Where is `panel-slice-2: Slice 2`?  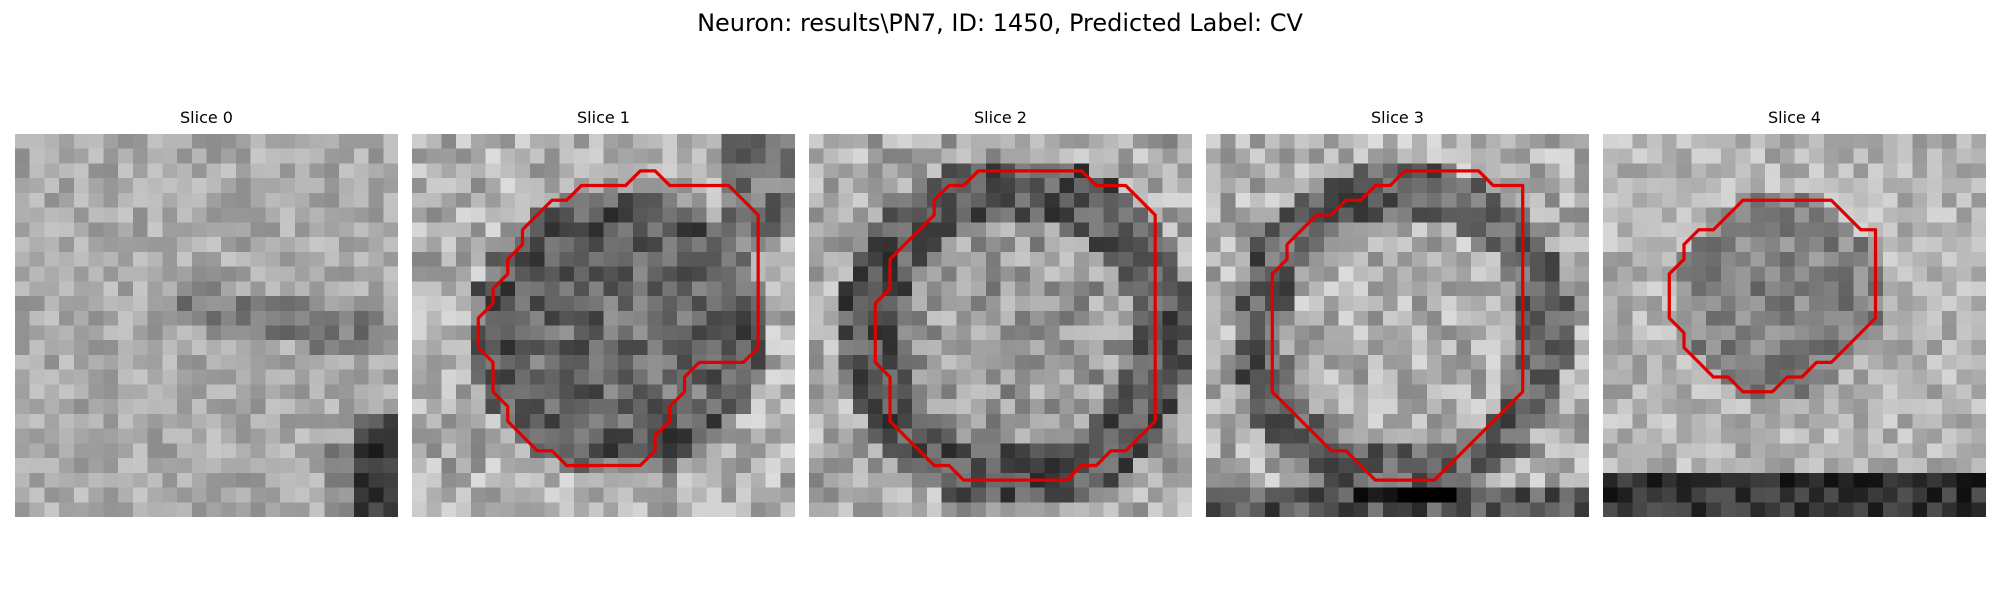 panel-slice-2: Slice 2 is located at coordinates (1000, 312).